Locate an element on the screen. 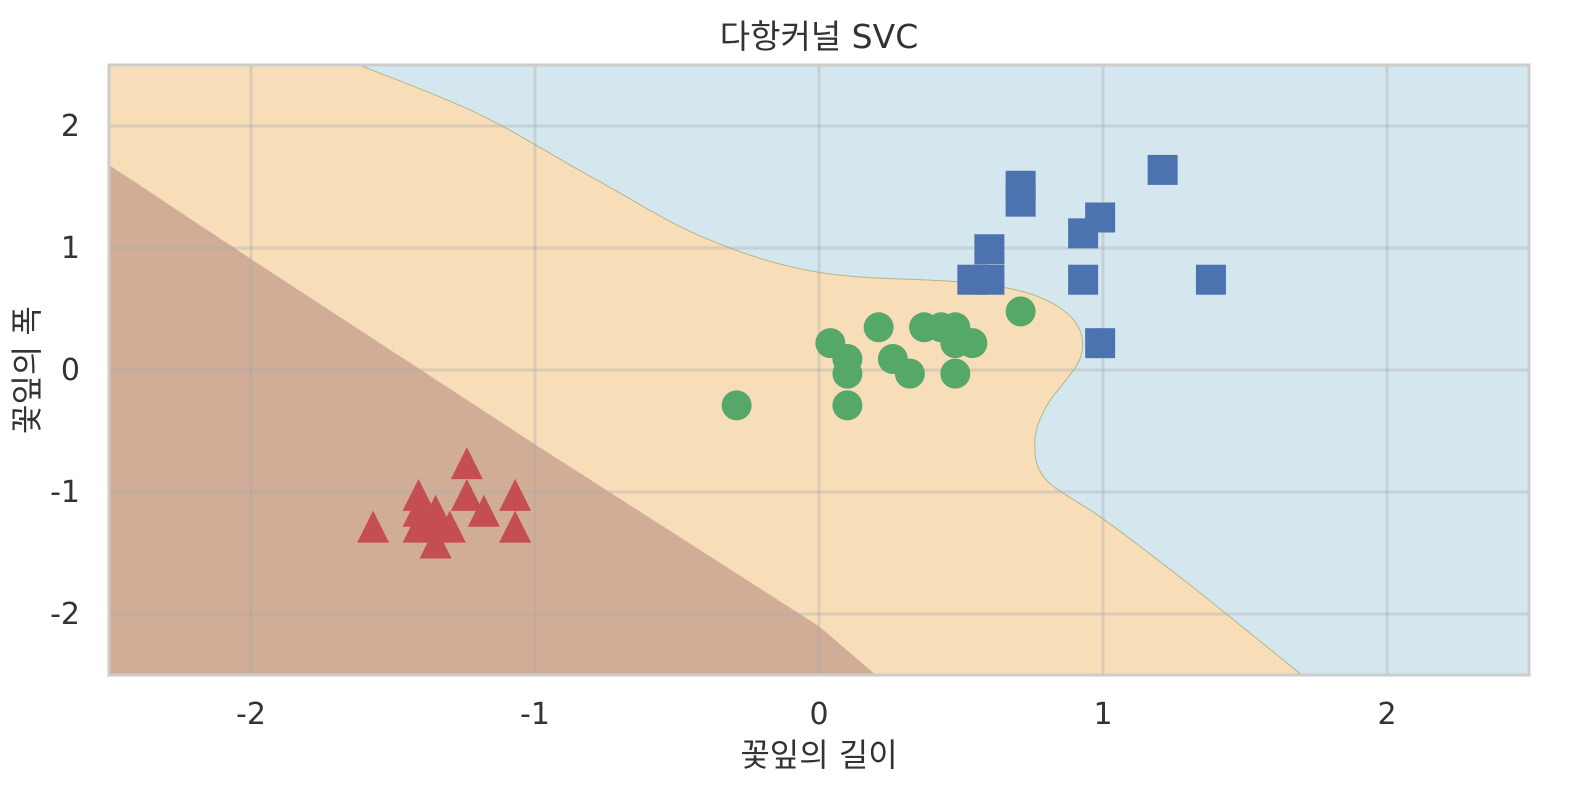 This screenshot has width=1588, height=796. y-tick-label: 1 is located at coordinates (70, 248).